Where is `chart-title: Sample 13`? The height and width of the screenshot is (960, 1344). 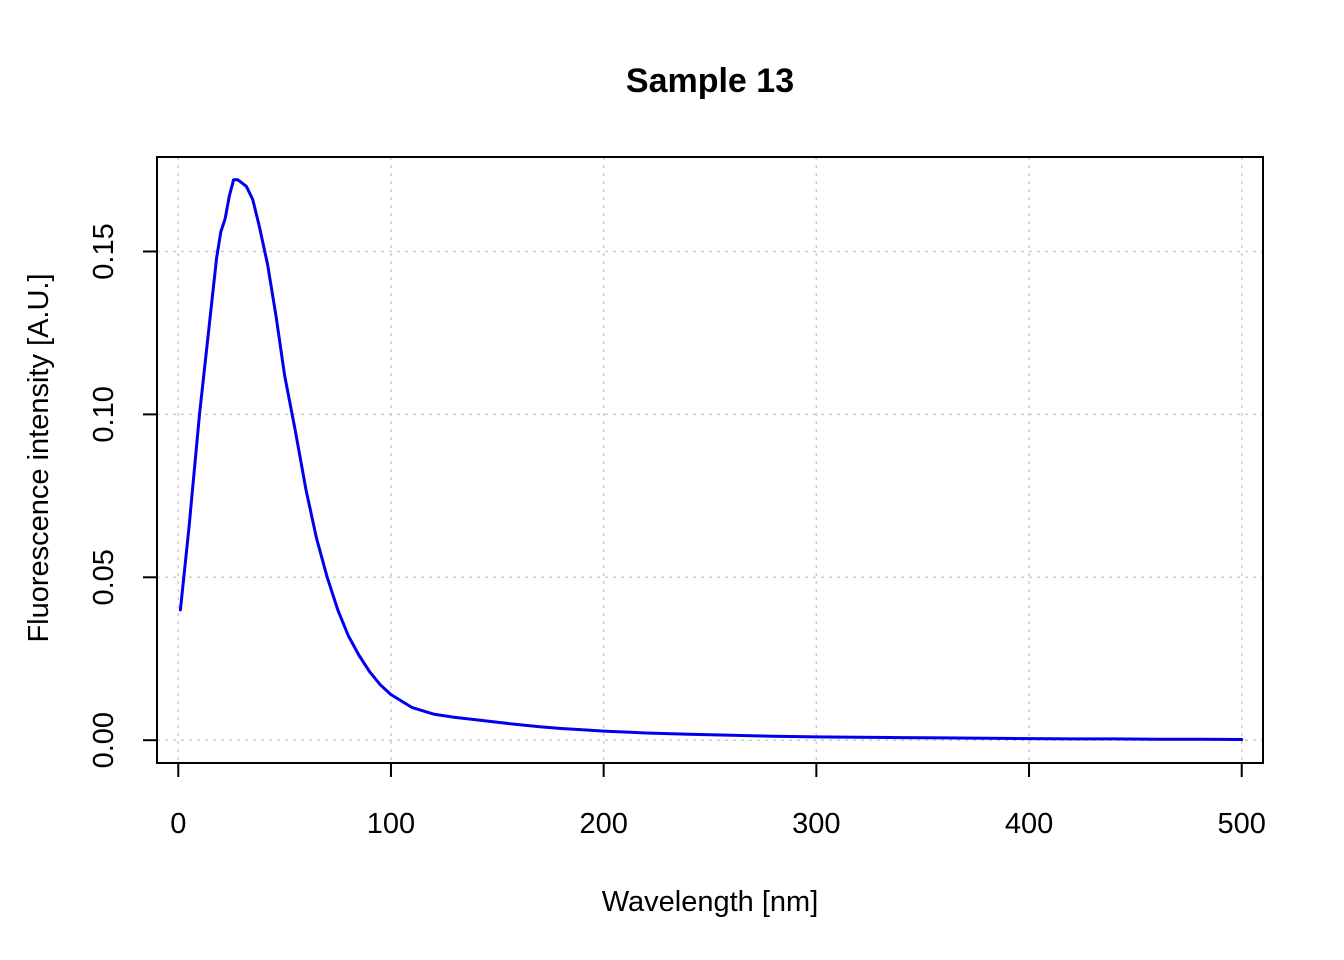 chart-title: Sample 13 is located at coordinates (710, 81).